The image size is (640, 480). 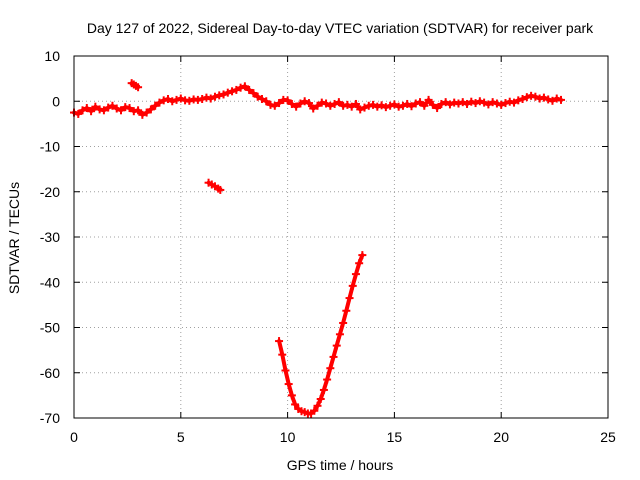 I want to click on y-tick-label: -20, so click(x=50, y=192).